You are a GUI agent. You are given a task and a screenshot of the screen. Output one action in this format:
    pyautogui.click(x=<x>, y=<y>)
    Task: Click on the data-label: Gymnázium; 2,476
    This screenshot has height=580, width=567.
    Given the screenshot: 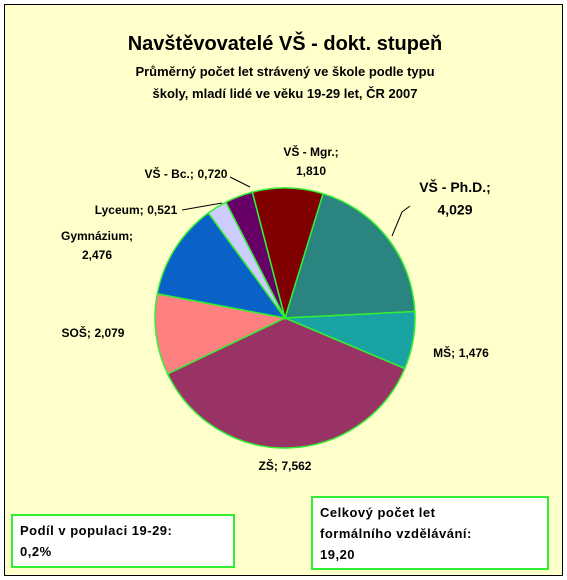 What is the action you would take?
    pyautogui.click(x=97, y=245)
    